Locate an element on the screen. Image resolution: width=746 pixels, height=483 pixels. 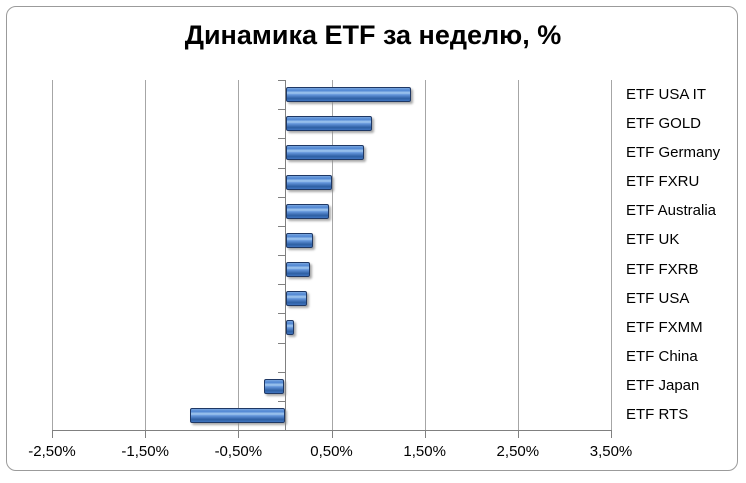
bar-etf-japan is located at coordinates (274, 386).